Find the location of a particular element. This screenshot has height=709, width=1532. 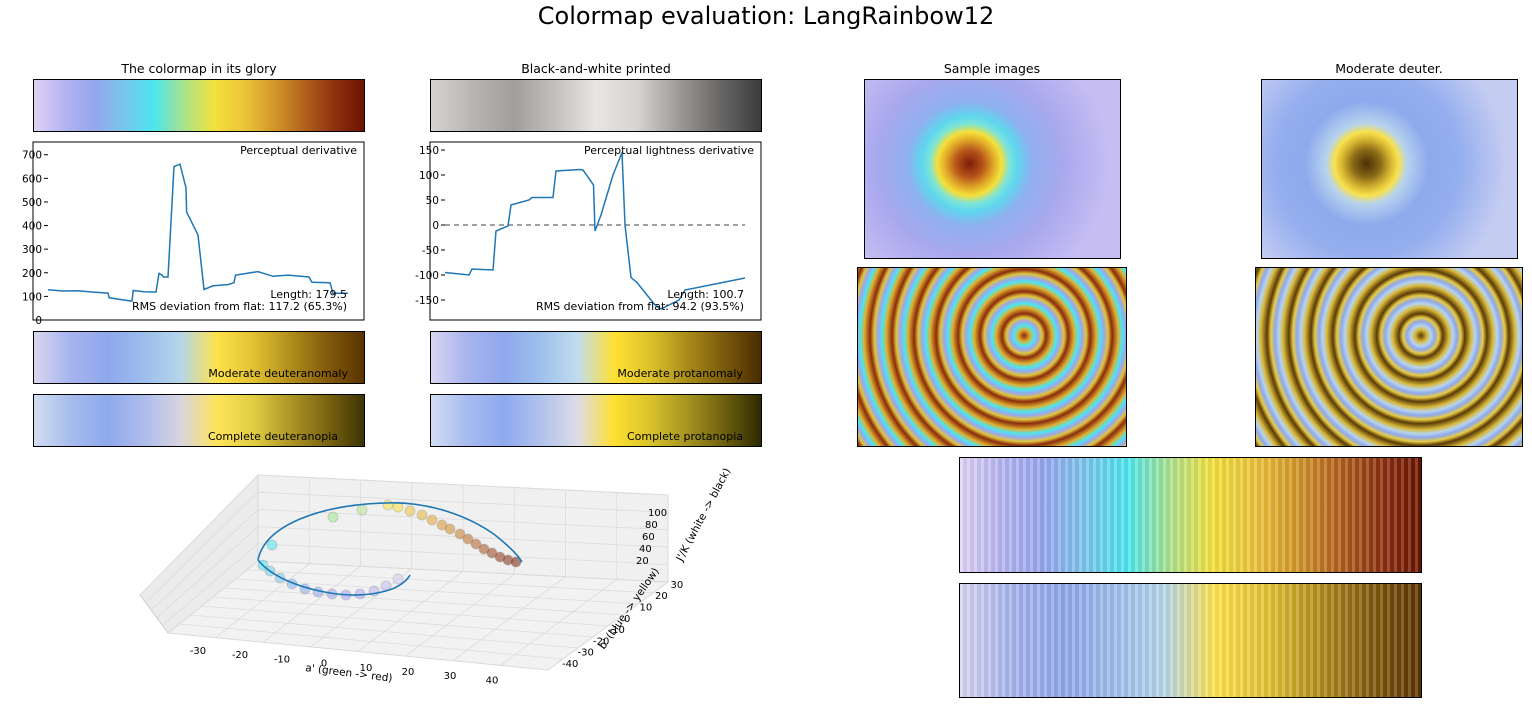

3d-axes-panes is located at coordinates (404, 572).